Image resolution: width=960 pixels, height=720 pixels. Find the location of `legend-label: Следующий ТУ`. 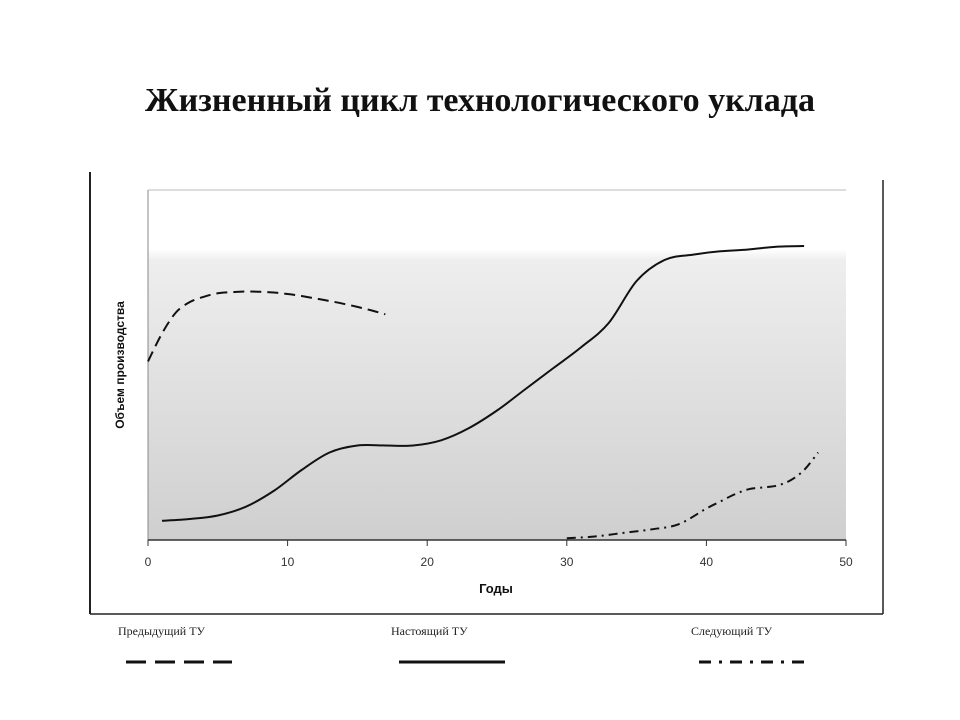

legend-label: Следующий ТУ is located at coordinates (732, 631).